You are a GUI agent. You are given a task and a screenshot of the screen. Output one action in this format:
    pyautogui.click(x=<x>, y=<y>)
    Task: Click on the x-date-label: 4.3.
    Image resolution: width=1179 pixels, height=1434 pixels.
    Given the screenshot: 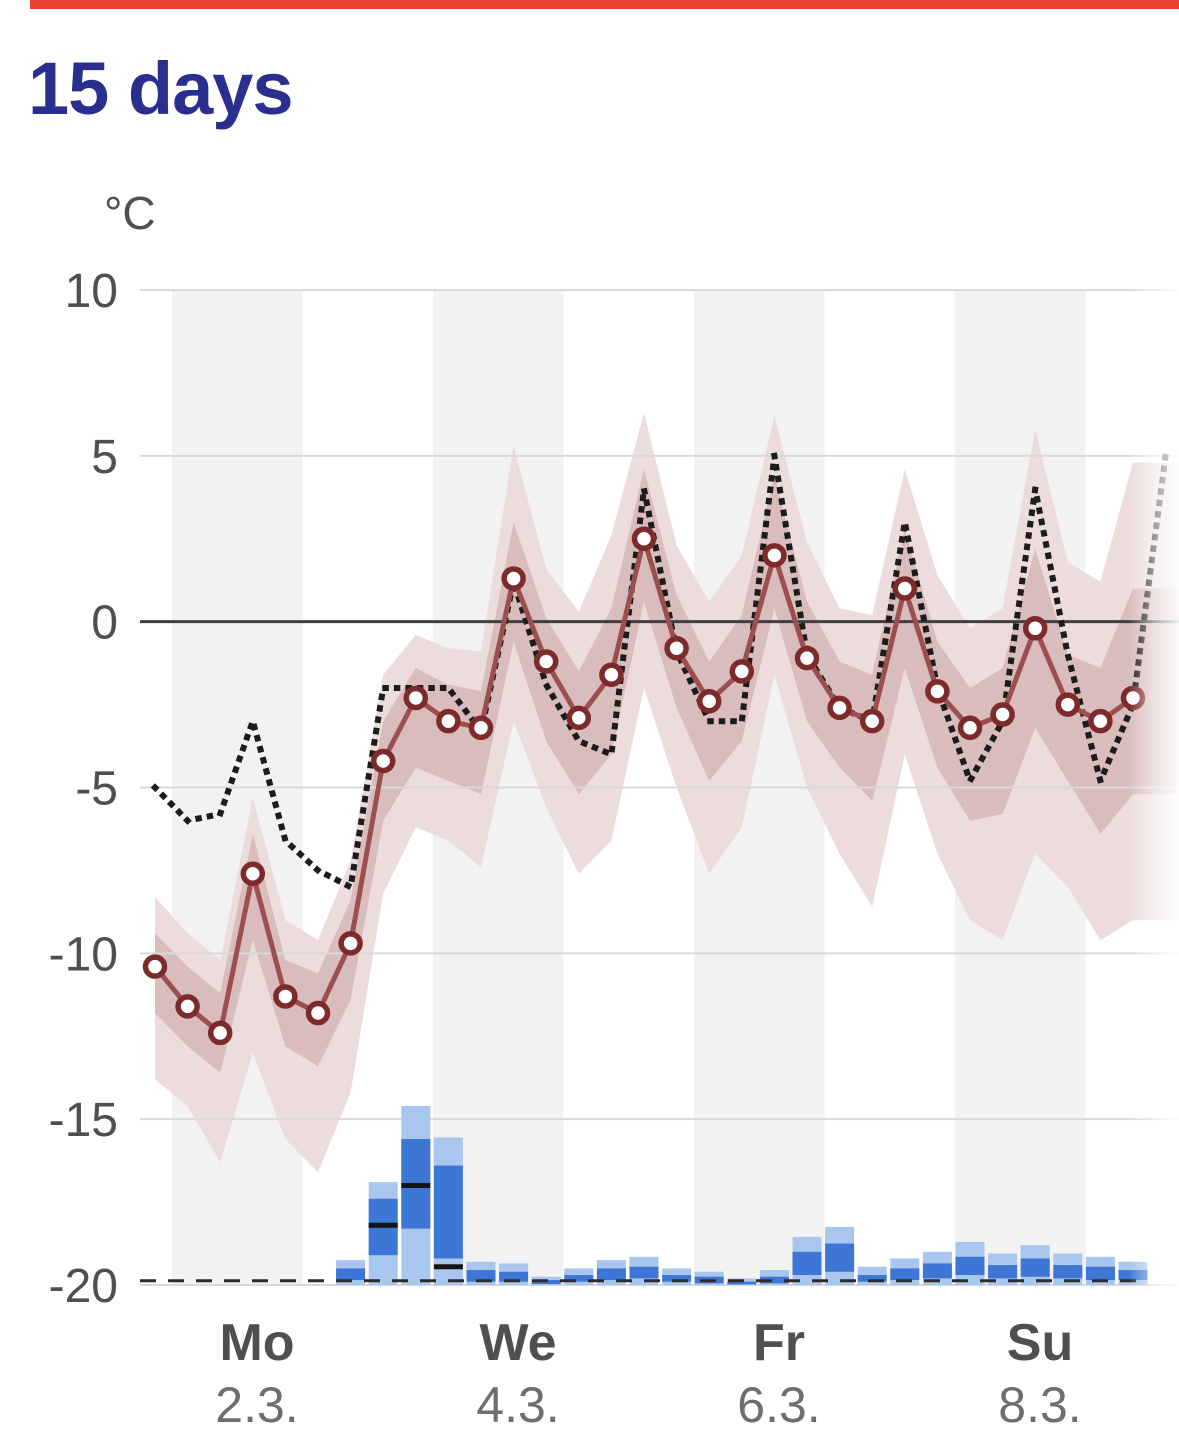 What is the action you would take?
    pyautogui.click(x=517, y=1405)
    